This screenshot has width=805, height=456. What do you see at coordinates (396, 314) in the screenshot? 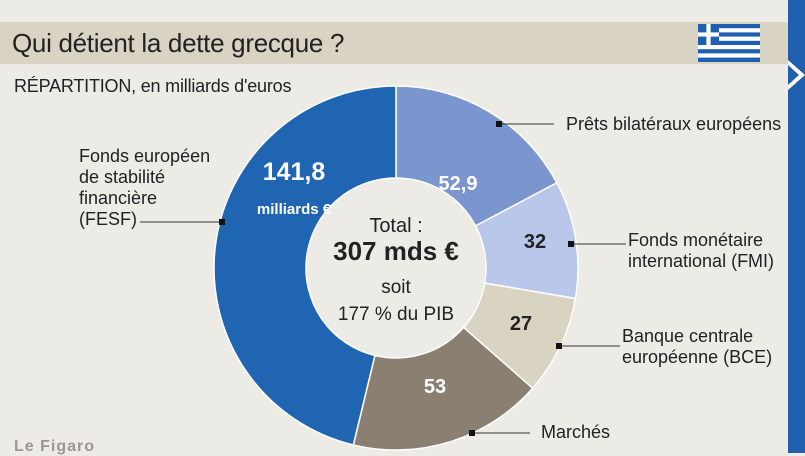
I see `center-text-4: 177 % du PIB` at bounding box center [396, 314].